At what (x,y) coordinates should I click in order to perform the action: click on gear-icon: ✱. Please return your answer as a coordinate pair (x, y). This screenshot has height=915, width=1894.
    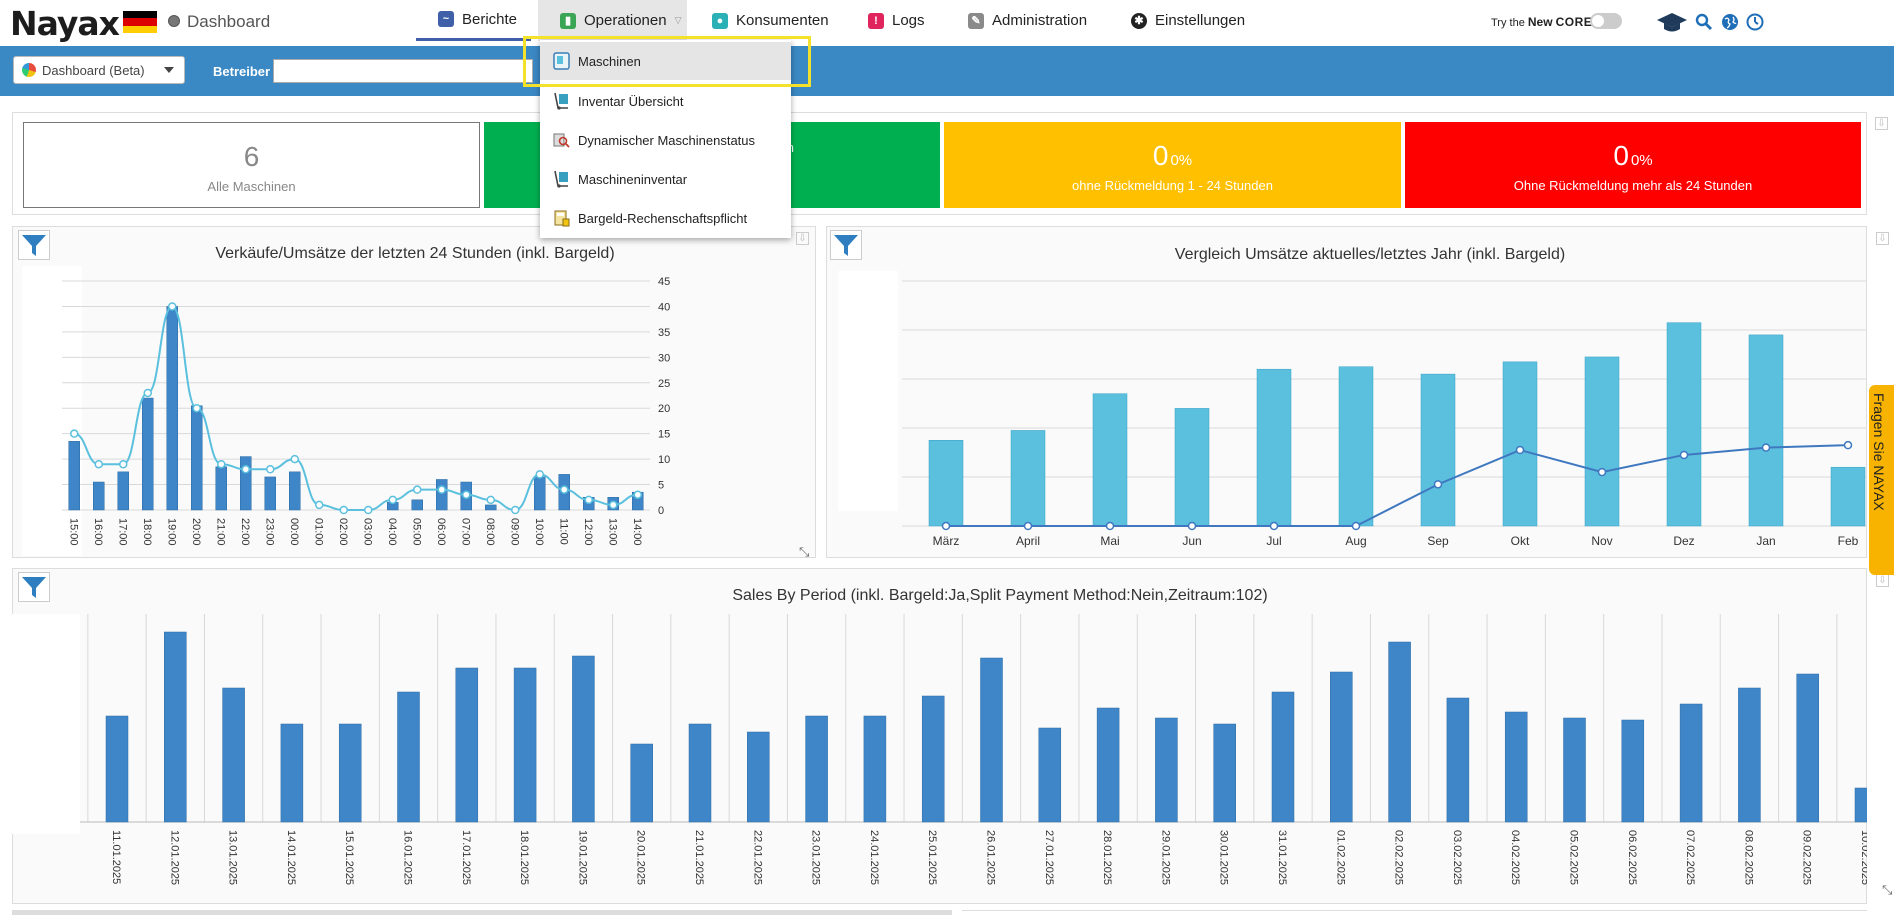
    Looking at the image, I should click on (1139, 20).